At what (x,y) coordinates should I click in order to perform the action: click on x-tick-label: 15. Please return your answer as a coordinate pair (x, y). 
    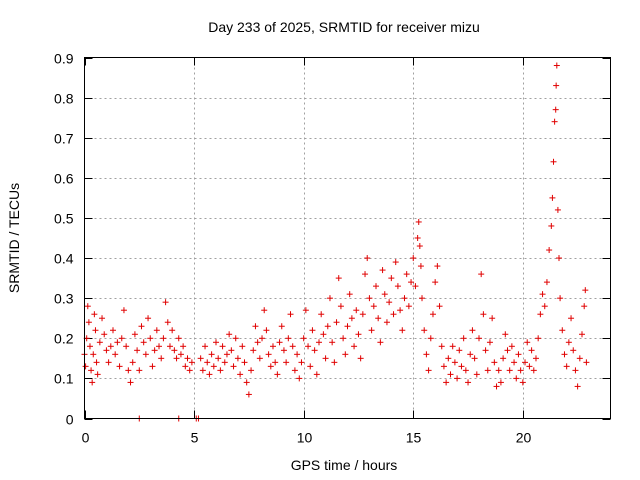
    Looking at the image, I should click on (414, 438).